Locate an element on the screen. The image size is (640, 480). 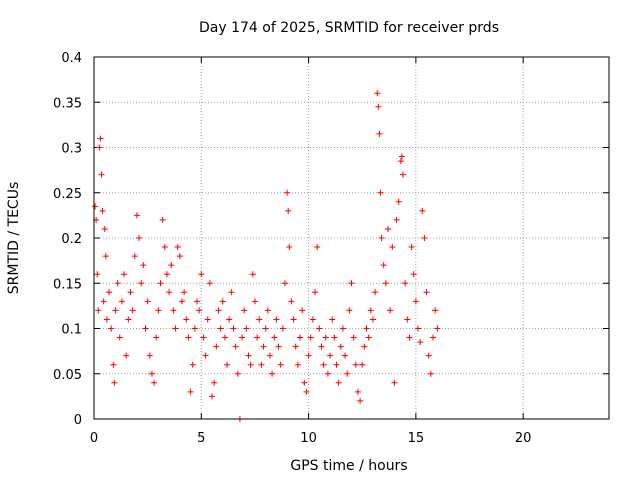
x-tick-label: 0 is located at coordinates (94, 438).